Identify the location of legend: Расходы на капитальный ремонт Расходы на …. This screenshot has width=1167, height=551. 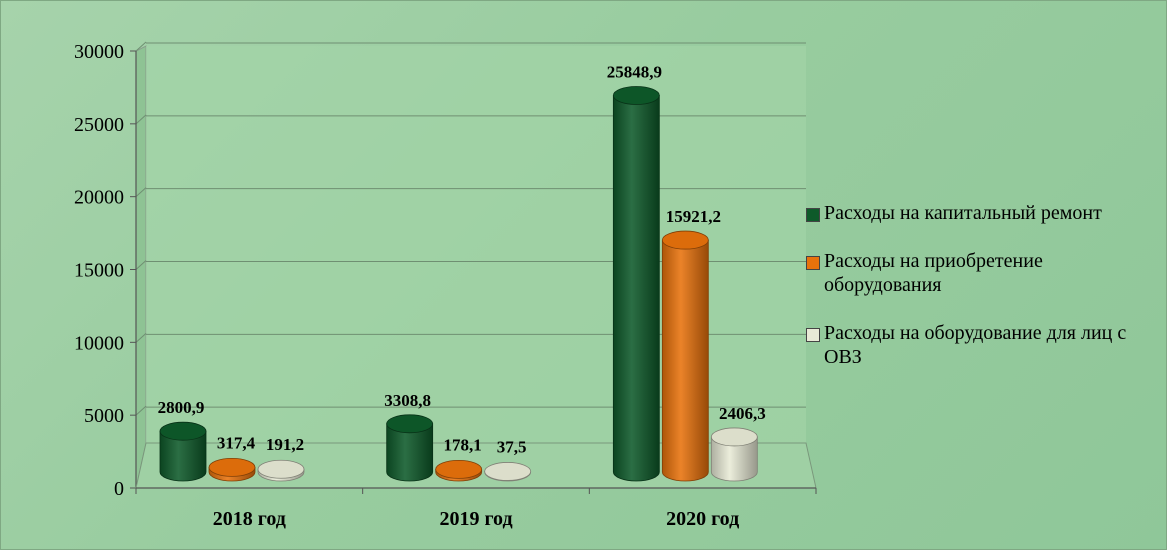
(984, 297).